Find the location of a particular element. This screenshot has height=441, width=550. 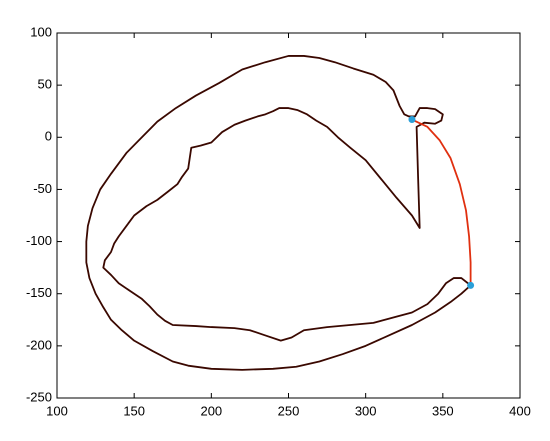

line is located at coordinates (441, 202).